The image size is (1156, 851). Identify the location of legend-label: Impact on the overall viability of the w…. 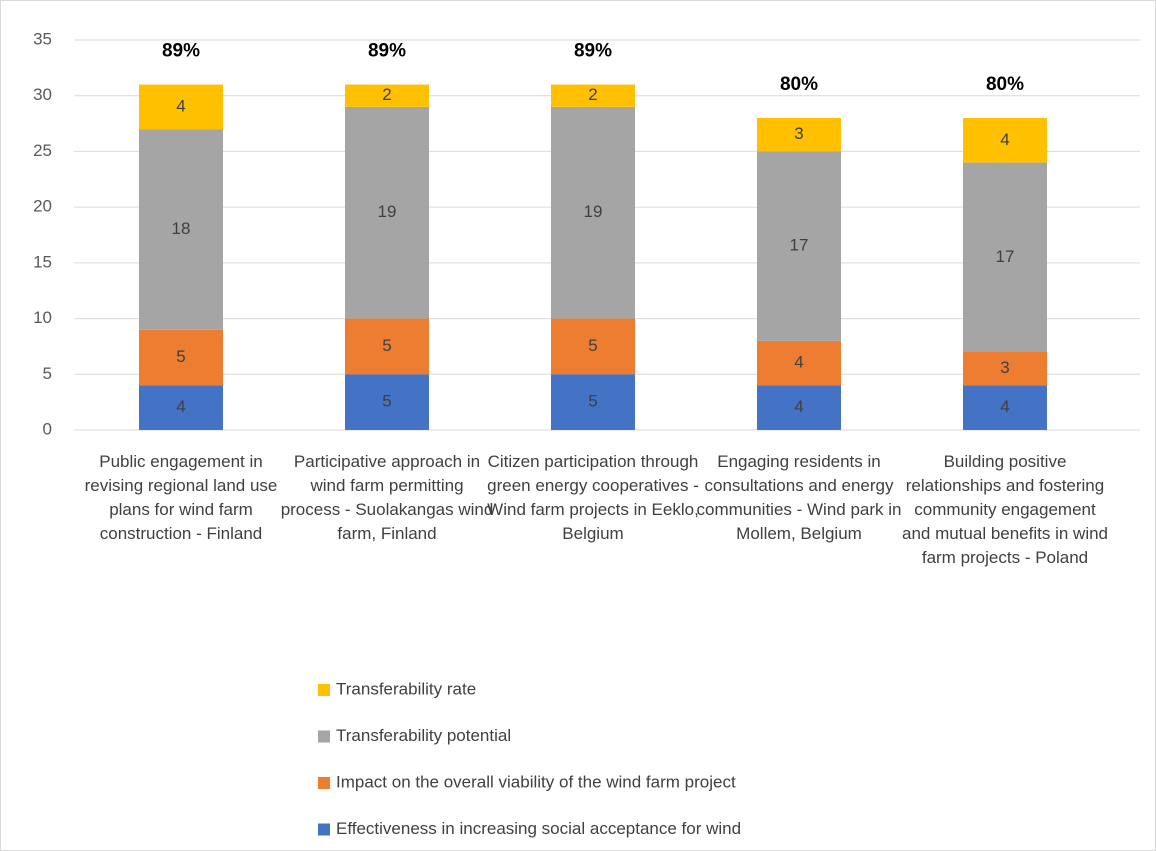
(536, 781).